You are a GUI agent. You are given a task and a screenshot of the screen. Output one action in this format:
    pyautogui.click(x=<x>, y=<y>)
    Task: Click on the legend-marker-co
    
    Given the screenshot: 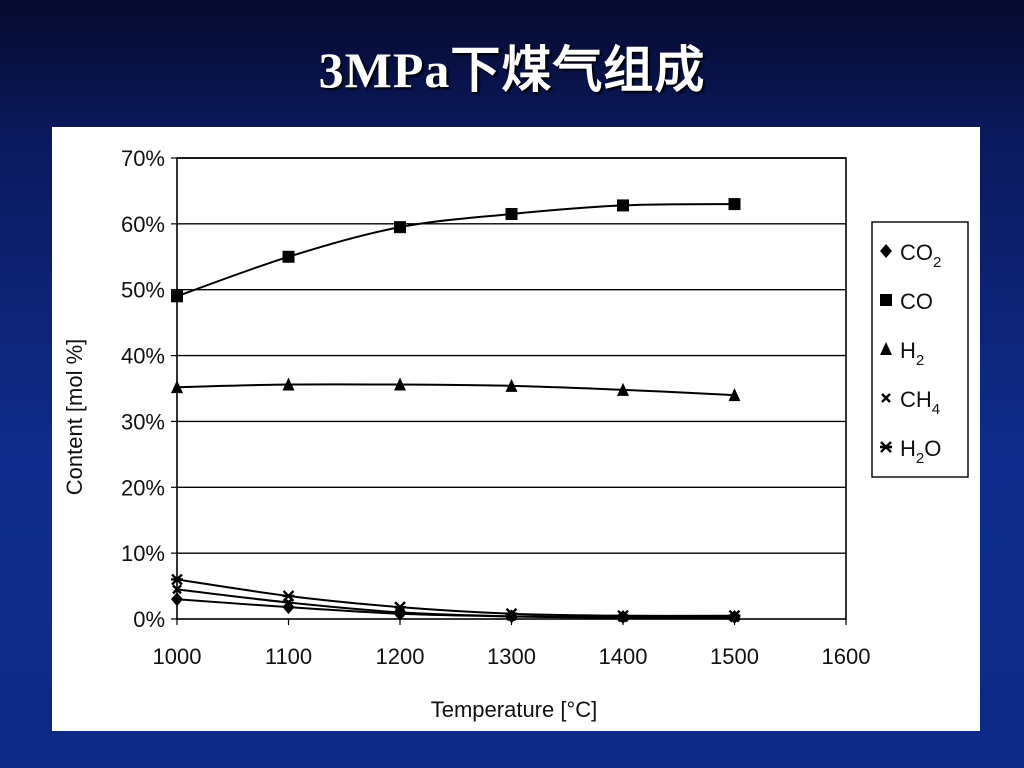 What is the action you would take?
    pyautogui.click(x=886, y=300)
    